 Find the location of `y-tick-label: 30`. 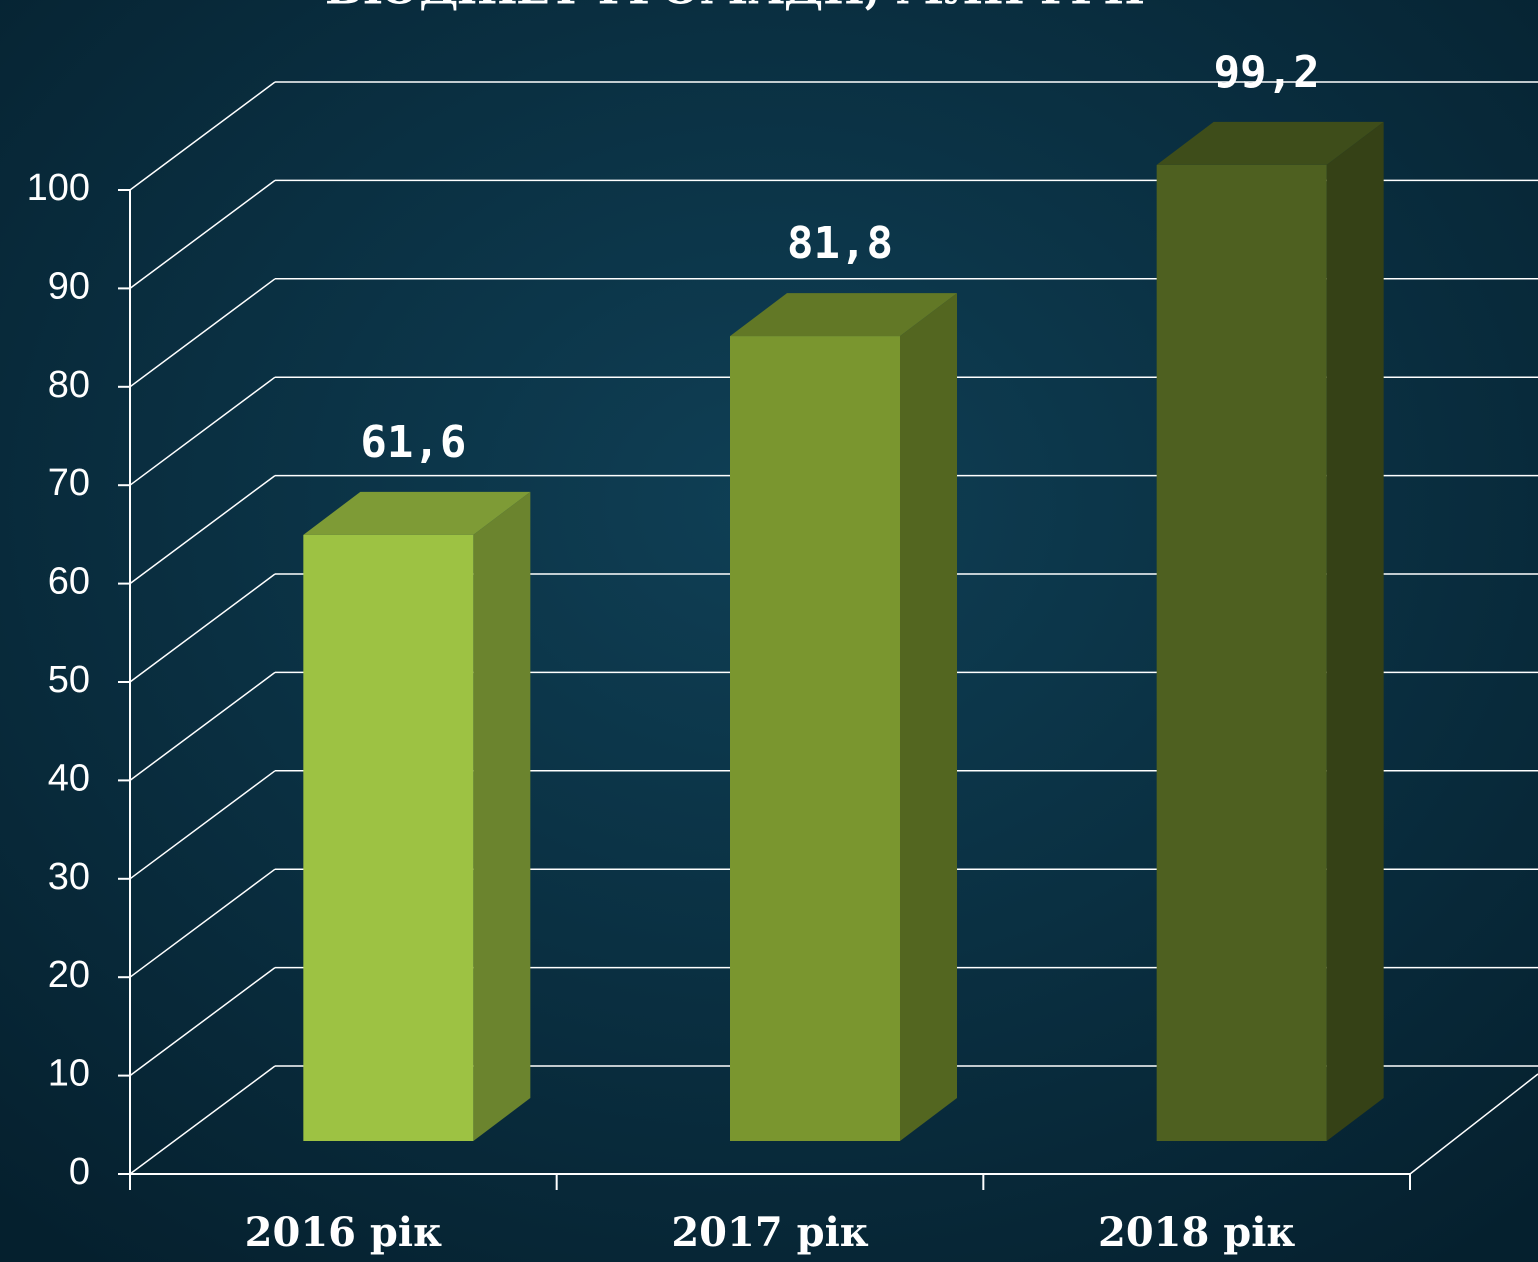

y-tick-label: 30 is located at coordinates (69, 877).